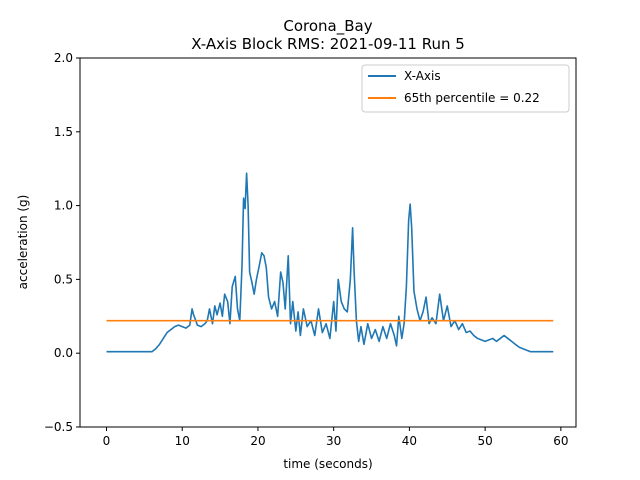 The height and width of the screenshot is (480, 640). What do you see at coordinates (328, 44) in the screenshot?
I see `chart-subtitle: X-Axis Block RMS: 2021-09-11 Run 5` at bounding box center [328, 44].